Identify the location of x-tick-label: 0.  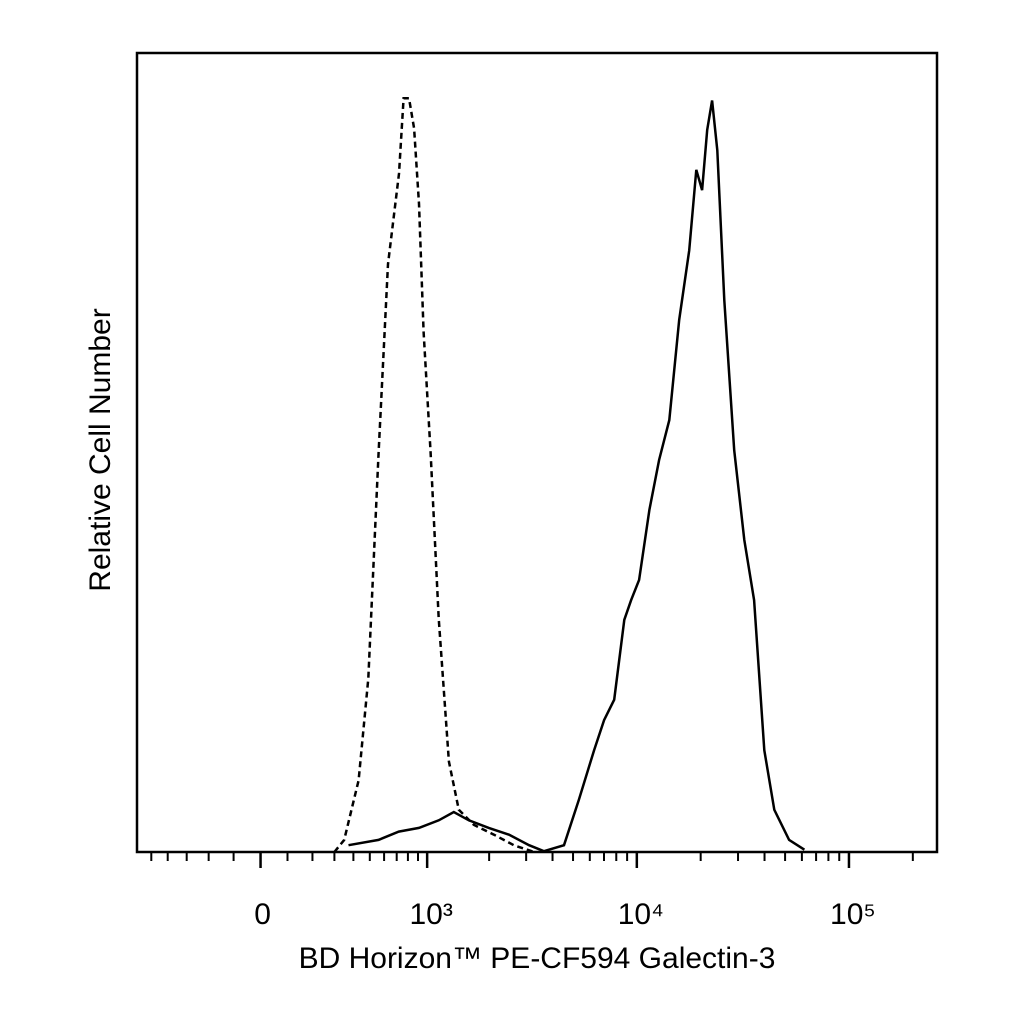
(262, 914).